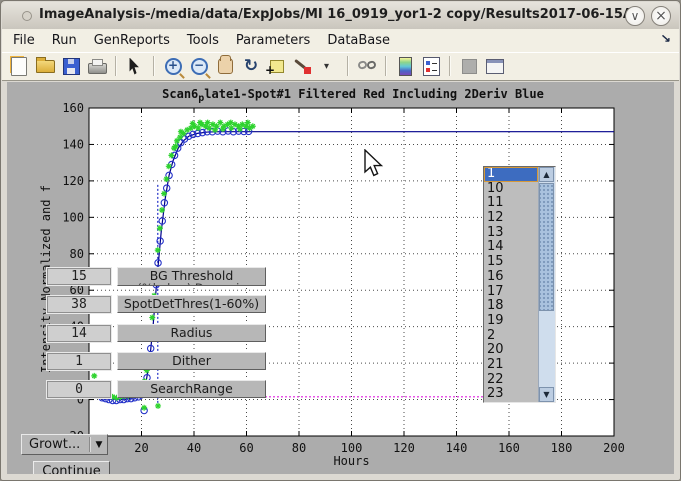 The image size is (681, 481). What do you see at coordinates (469, 66) in the screenshot?
I see `plot-tools-off-icon` at bounding box center [469, 66].